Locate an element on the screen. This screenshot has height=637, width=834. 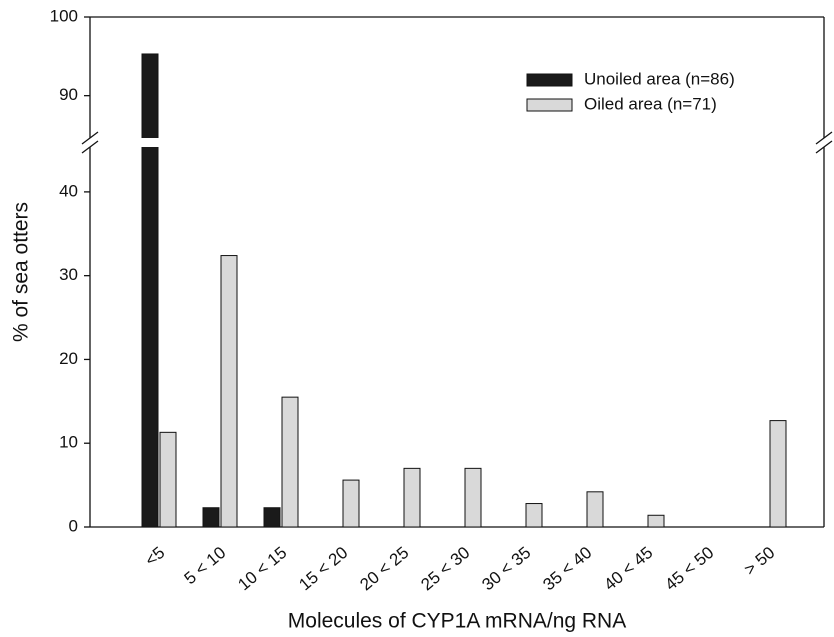
y-tick-label: 10 is located at coordinates (68, 442).